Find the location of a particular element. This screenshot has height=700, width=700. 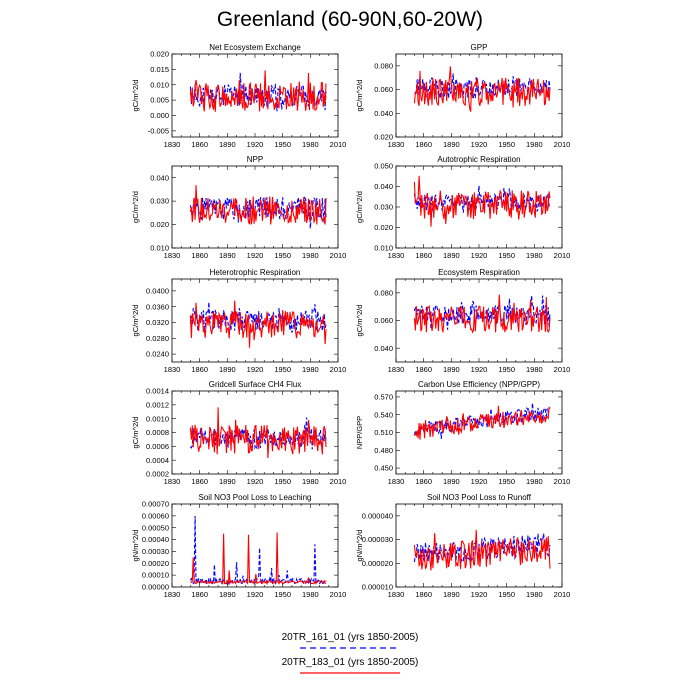

y-tick-label: 0.00060 is located at coordinates (155, 515).